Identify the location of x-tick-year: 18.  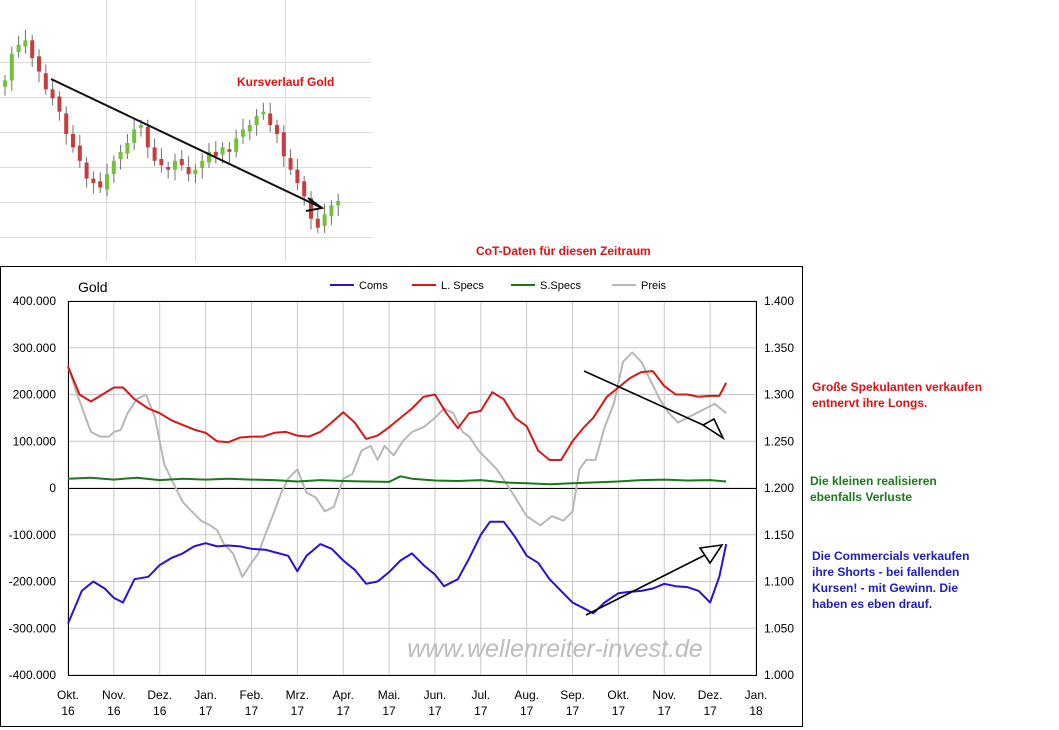
(756, 711).